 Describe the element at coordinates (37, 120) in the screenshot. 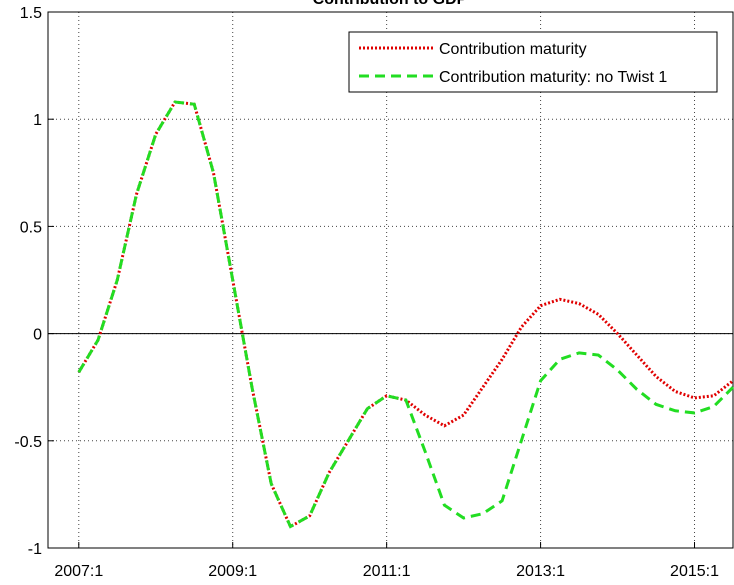

I see `y-tick-label: 1` at that location.